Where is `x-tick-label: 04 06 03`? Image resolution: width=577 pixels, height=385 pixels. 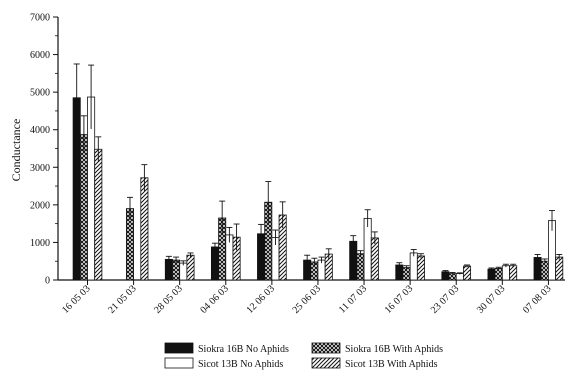 x-tick-label: 04 06 03 is located at coordinates (214, 299).